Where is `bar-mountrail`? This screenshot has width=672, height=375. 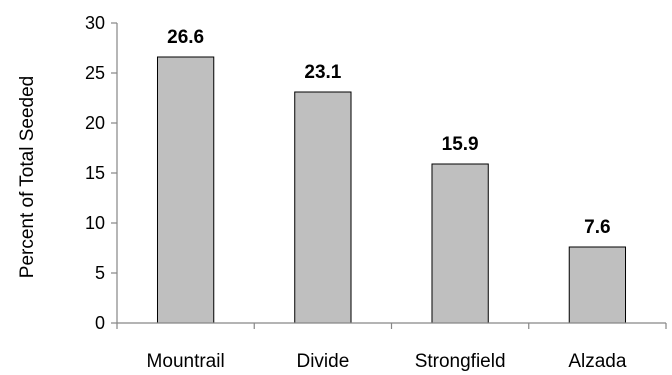
bar-mountrail is located at coordinates (185, 190).